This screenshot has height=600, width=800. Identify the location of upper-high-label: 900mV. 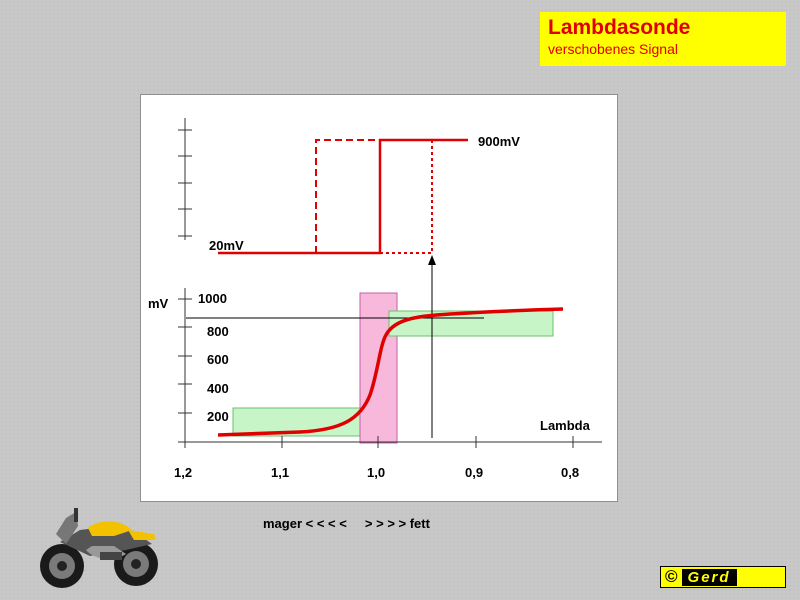
(499, 141).